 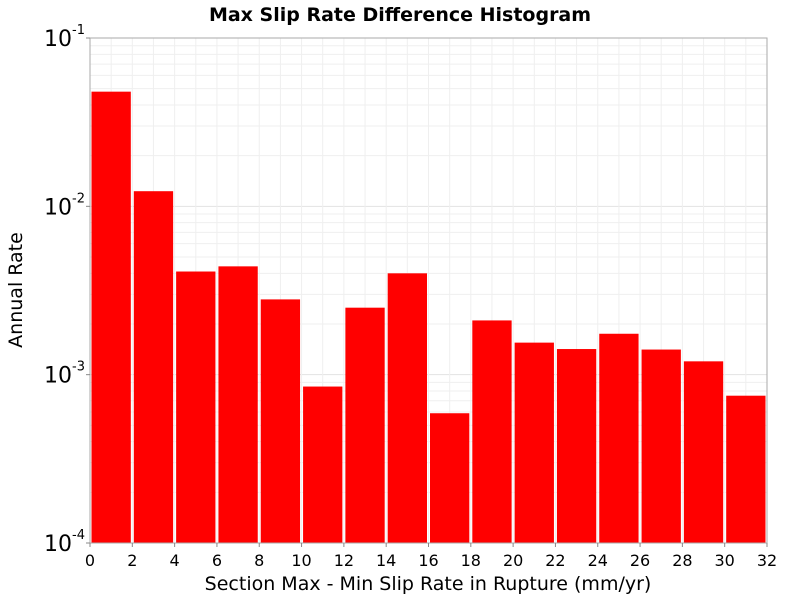 What do you see at coordinates (682, 560) in the screenshot?
I see `x-tick-label: 28` at bounding box center [682, 560].